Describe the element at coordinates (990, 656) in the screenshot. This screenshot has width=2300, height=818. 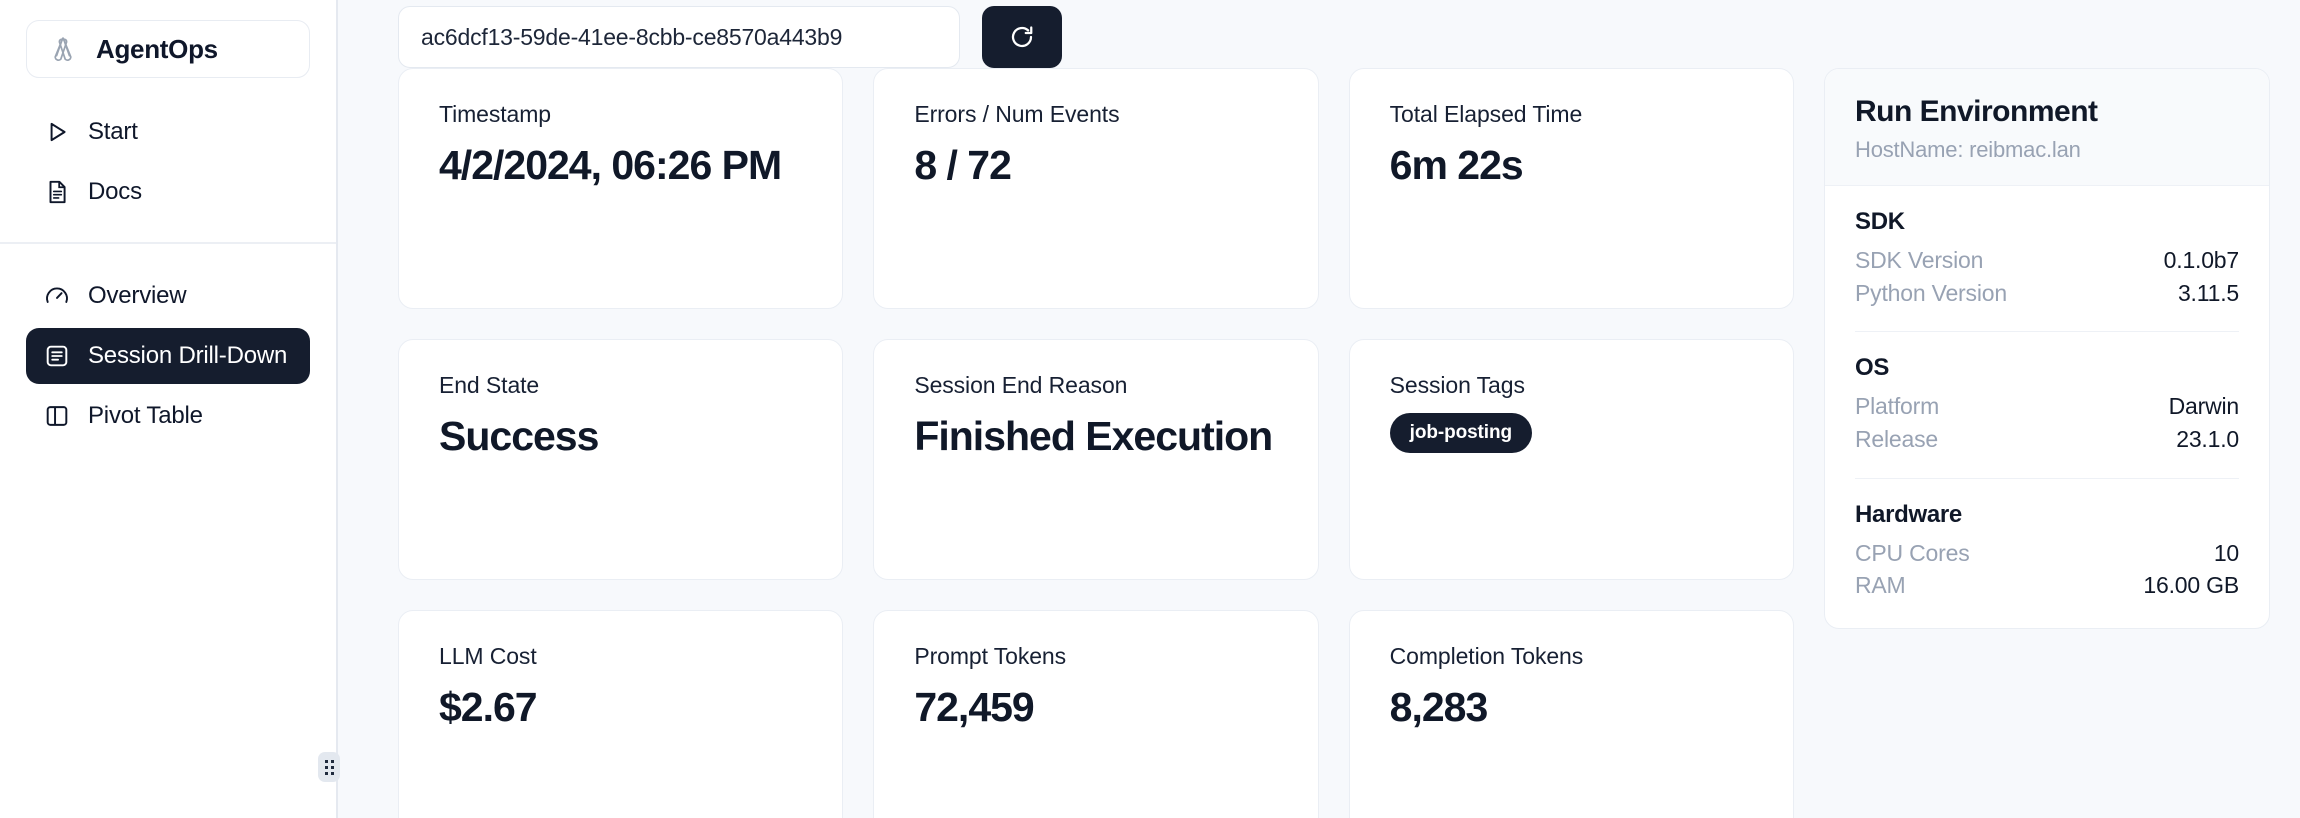
I see `card-label: Prompt Tokens` at that location.